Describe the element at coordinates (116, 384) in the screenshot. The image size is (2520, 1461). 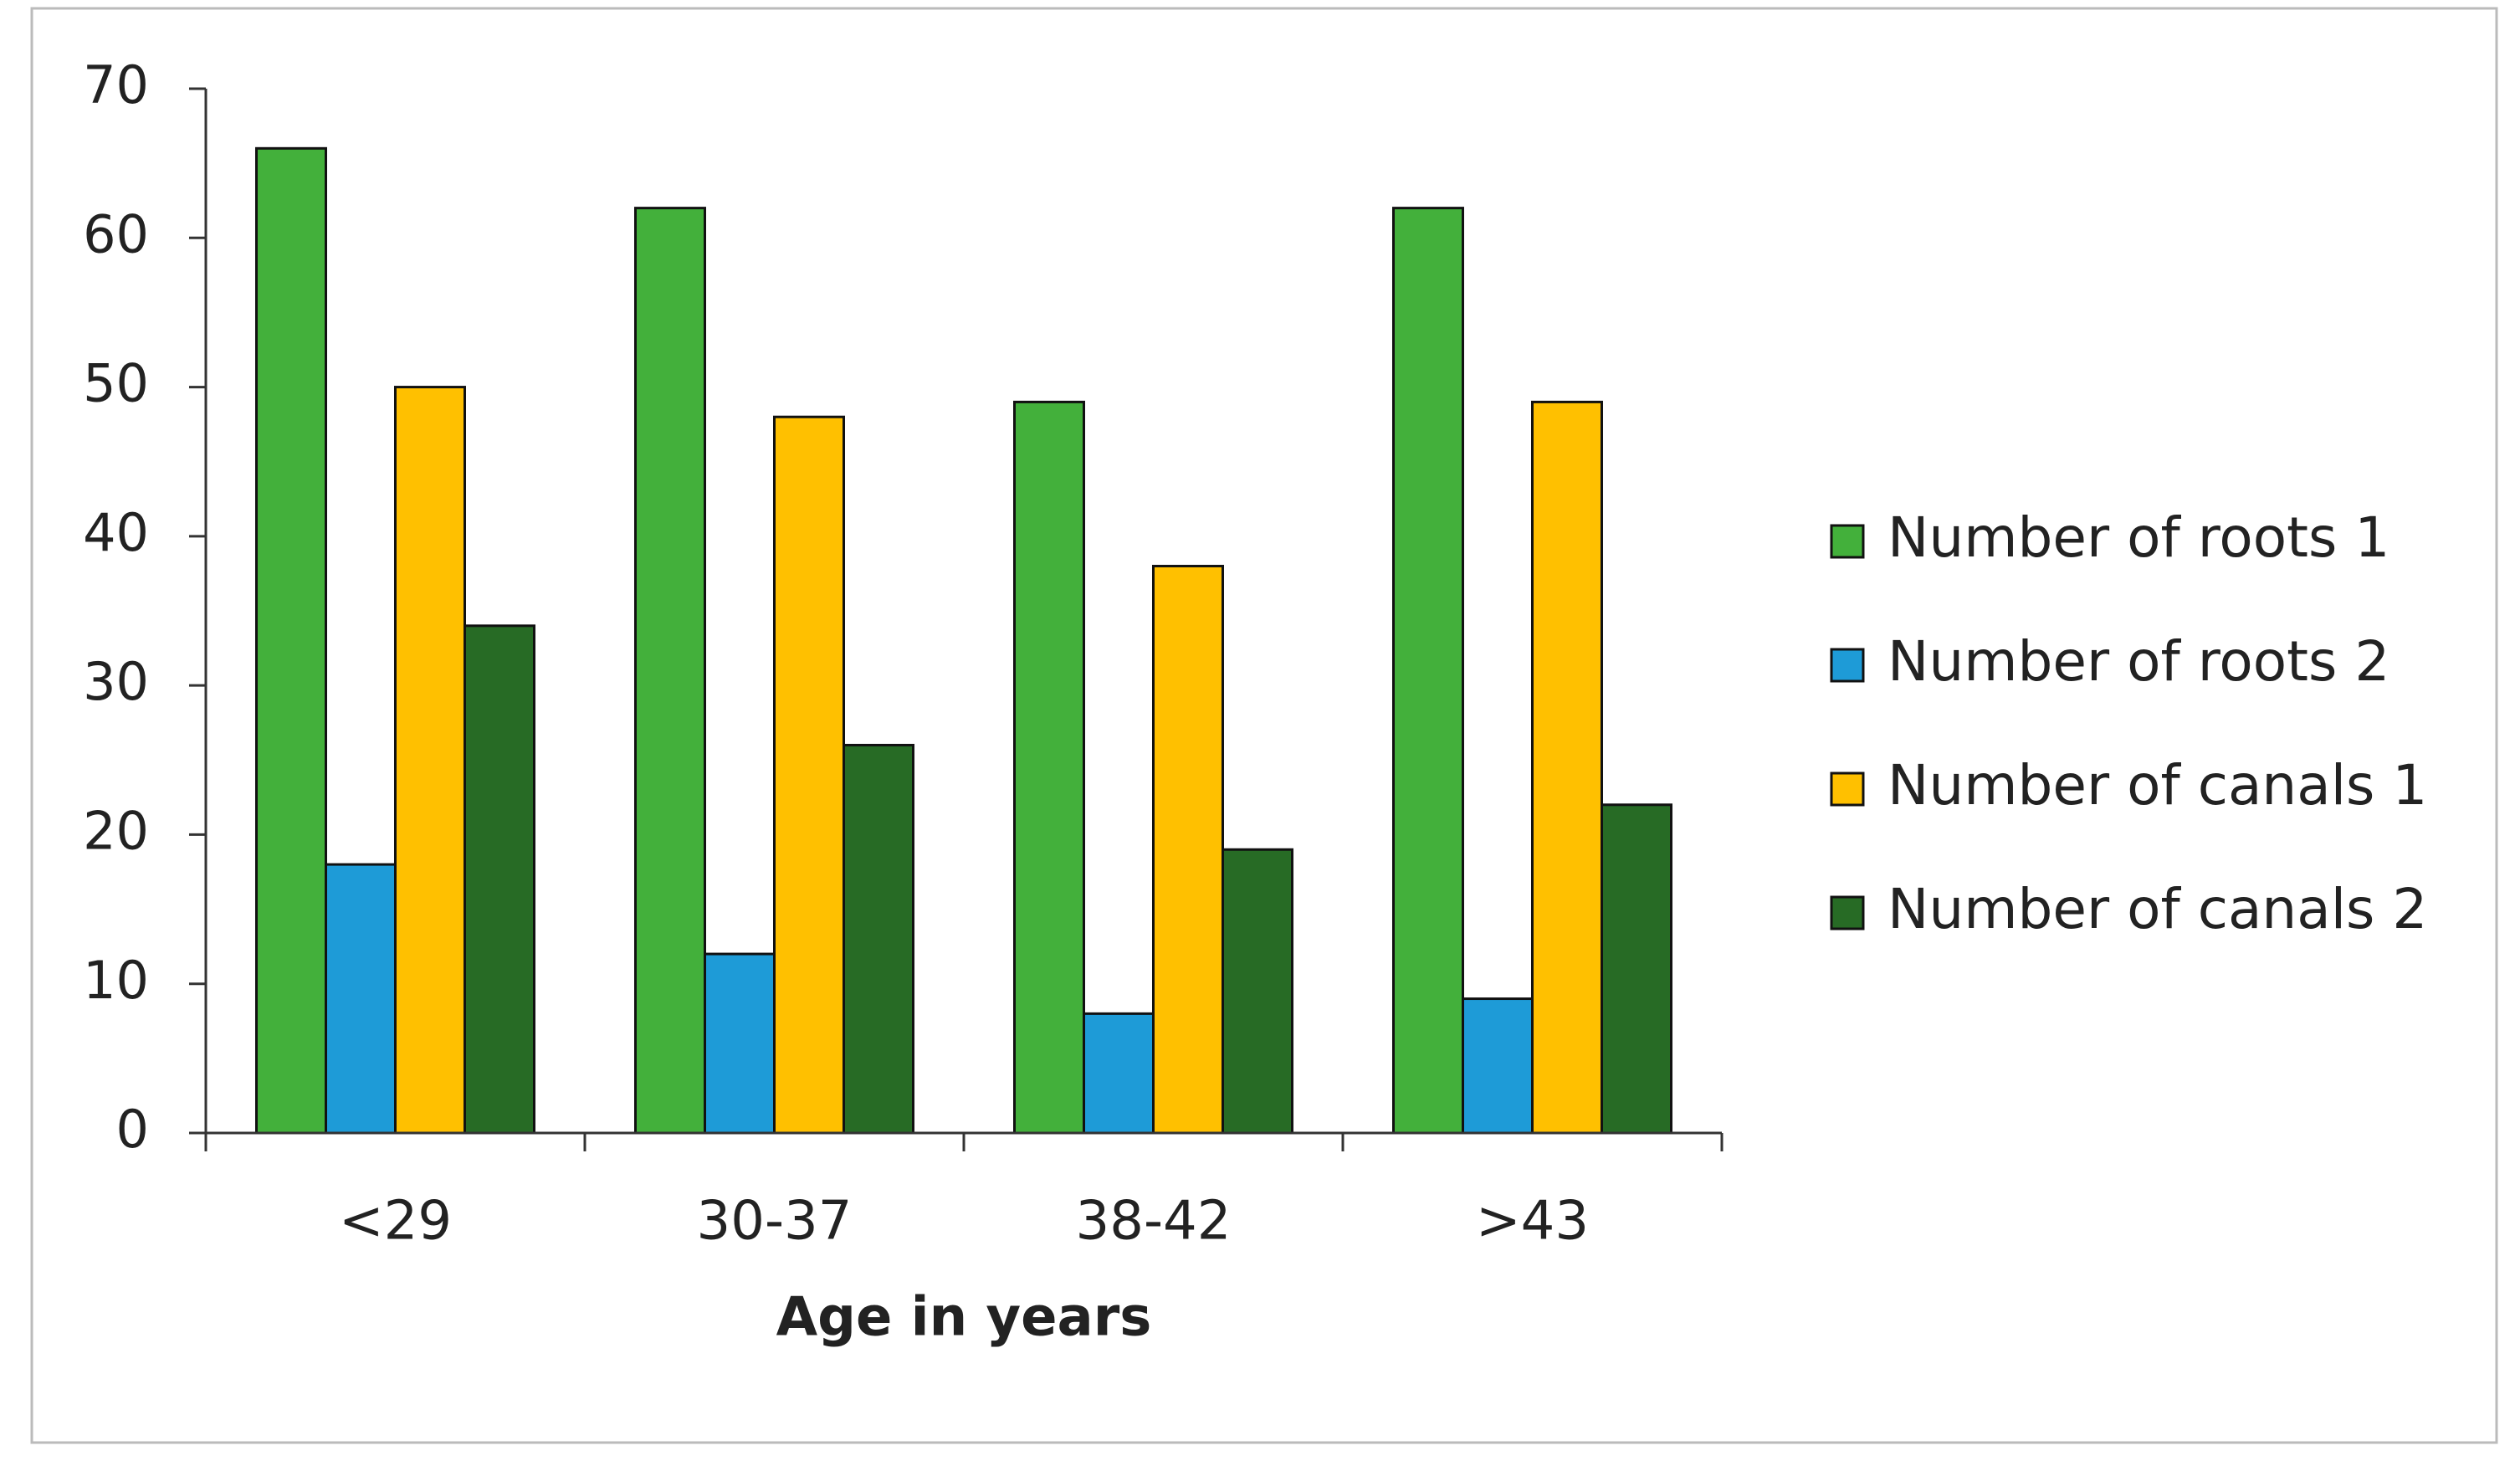
I see `y-tick-label: 50` at that location.